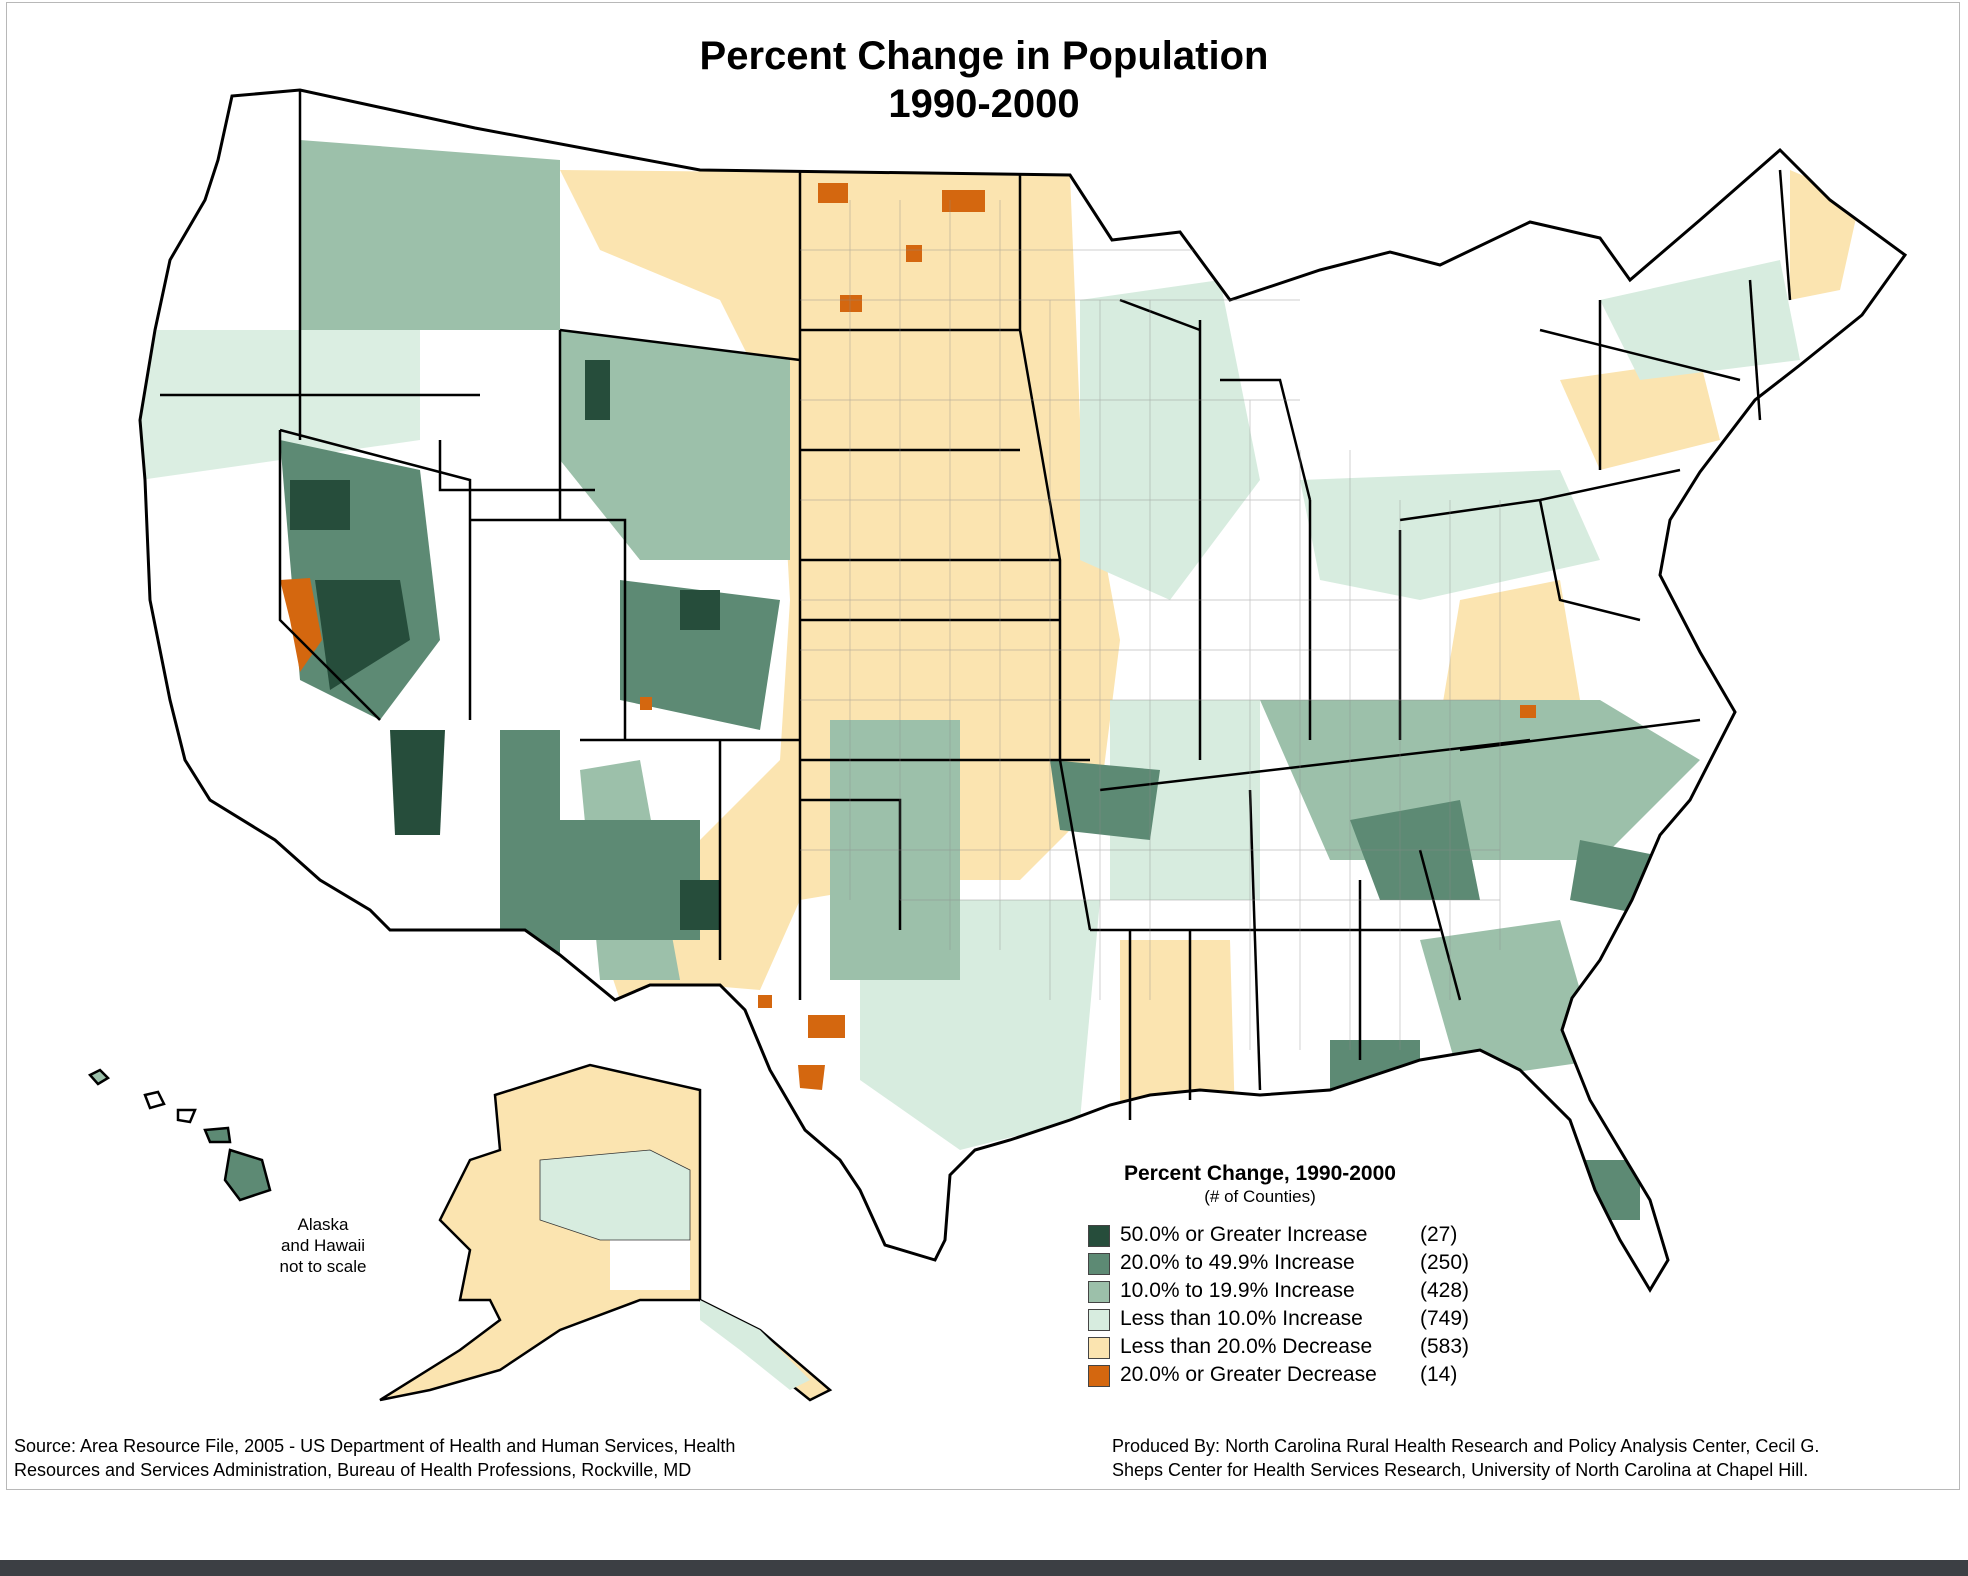 This screenshot has width=1968, height=1576. Describe the element at coordinates (1260, 1173) in the screenshot. I see `legend-title: Percent Change, 1990-2000` at that location.